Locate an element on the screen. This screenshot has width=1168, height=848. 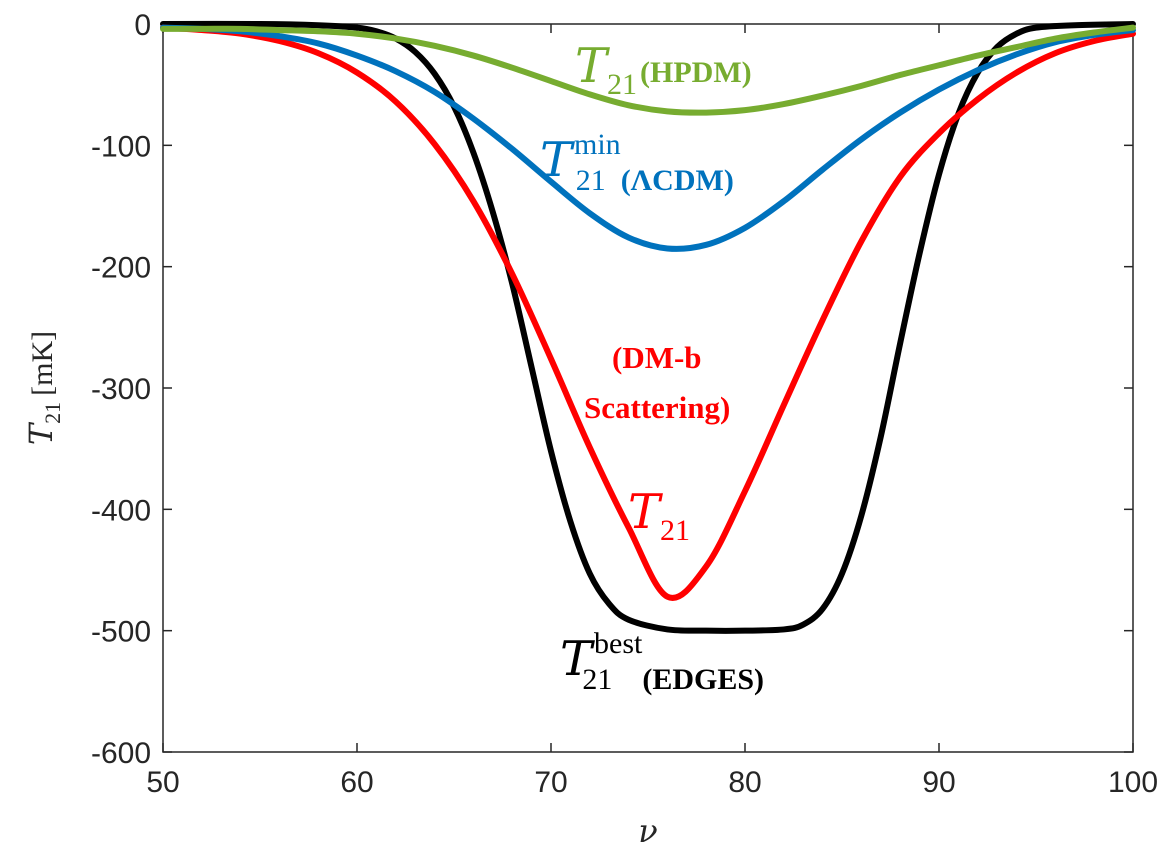
annotation-label: Tmin 21 (ΛCDM) is located at coordinates (637, 162).